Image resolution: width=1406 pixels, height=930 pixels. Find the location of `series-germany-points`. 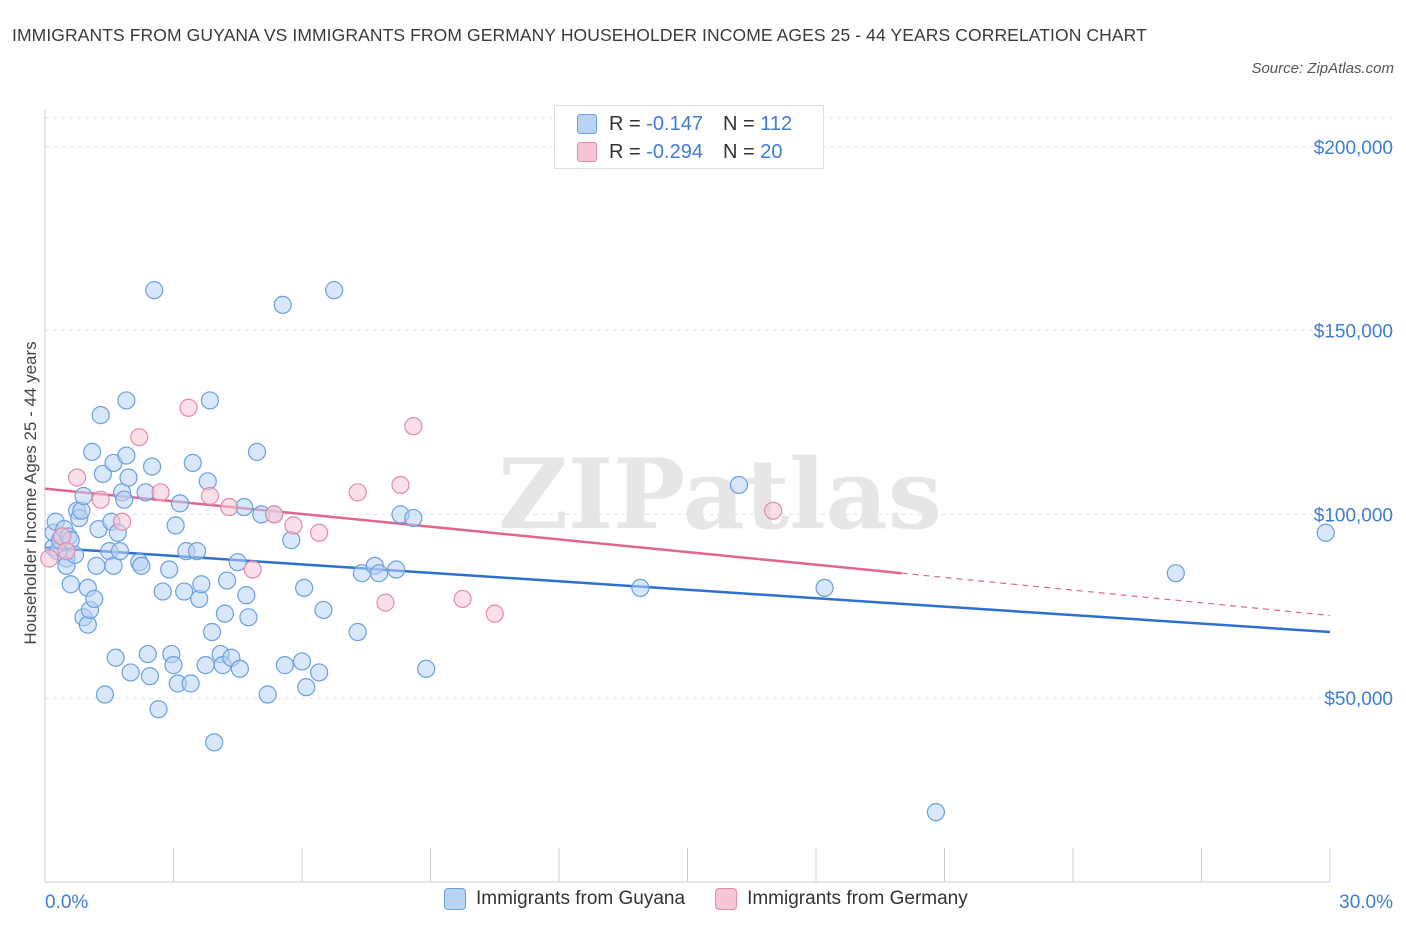

series-germany-points is located at coordinates (411, 510).